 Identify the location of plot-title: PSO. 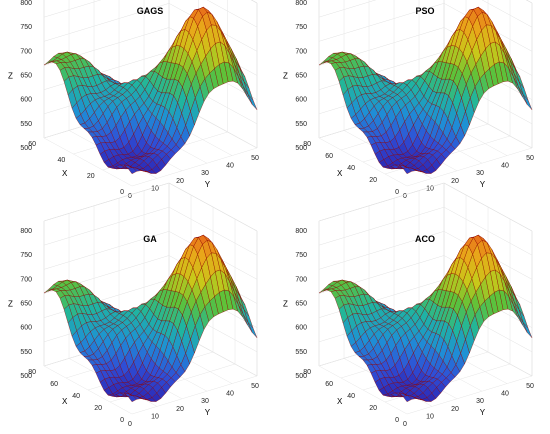
(424, 11).